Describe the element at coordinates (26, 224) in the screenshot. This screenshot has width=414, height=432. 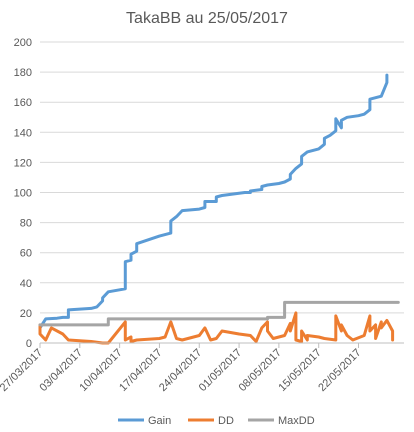
I see `y-tick-label: 80` at that location.